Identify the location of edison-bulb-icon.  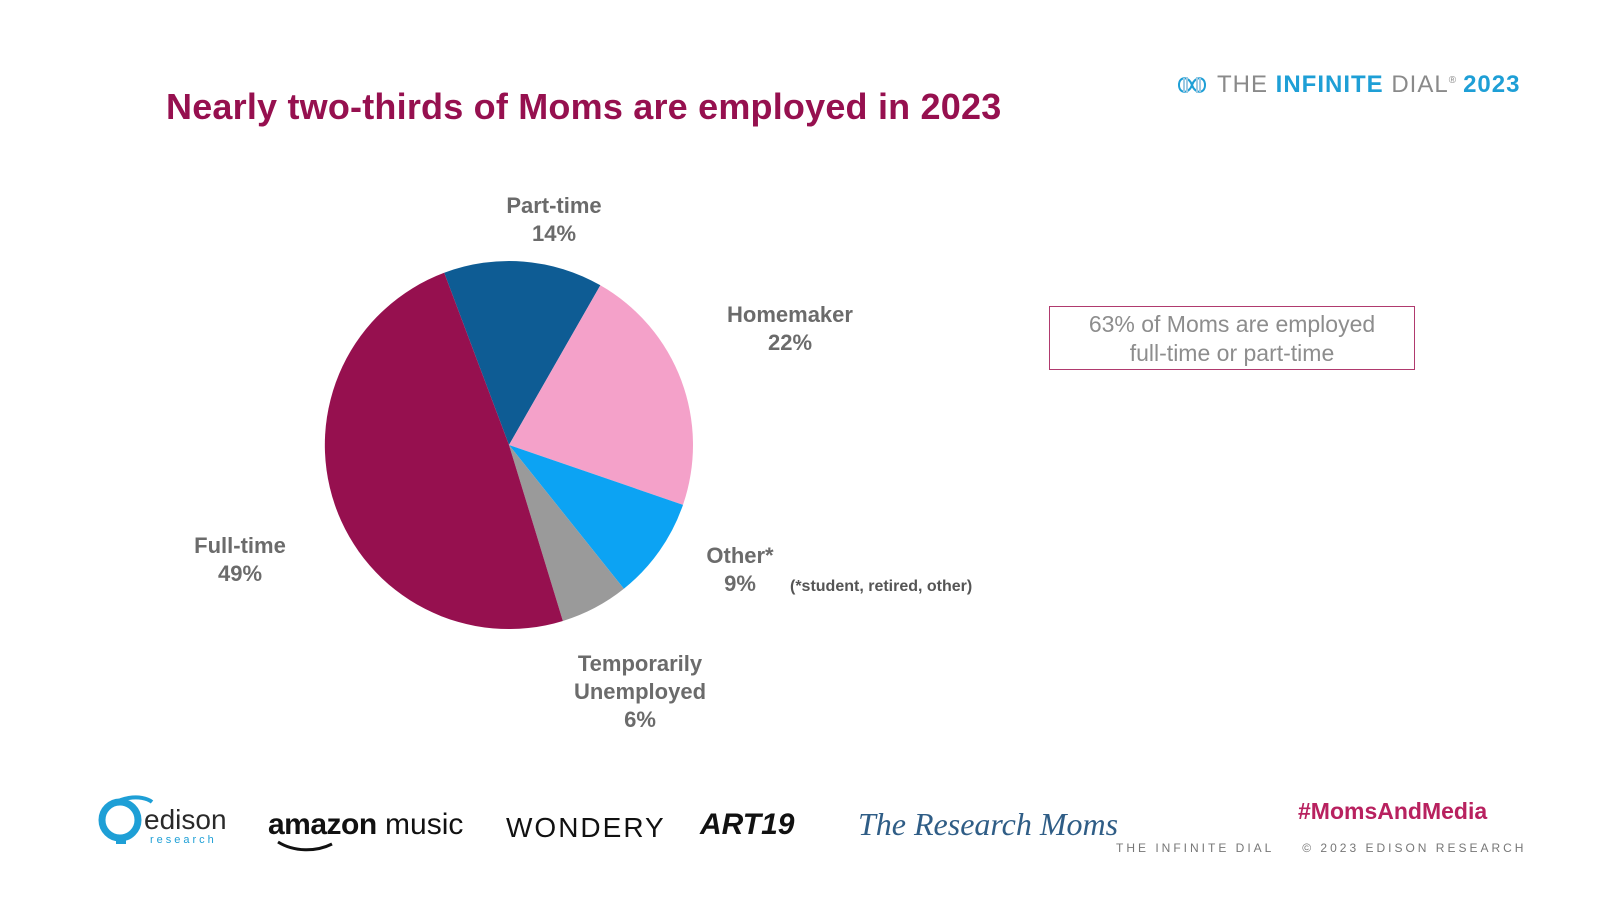
(126, 819).